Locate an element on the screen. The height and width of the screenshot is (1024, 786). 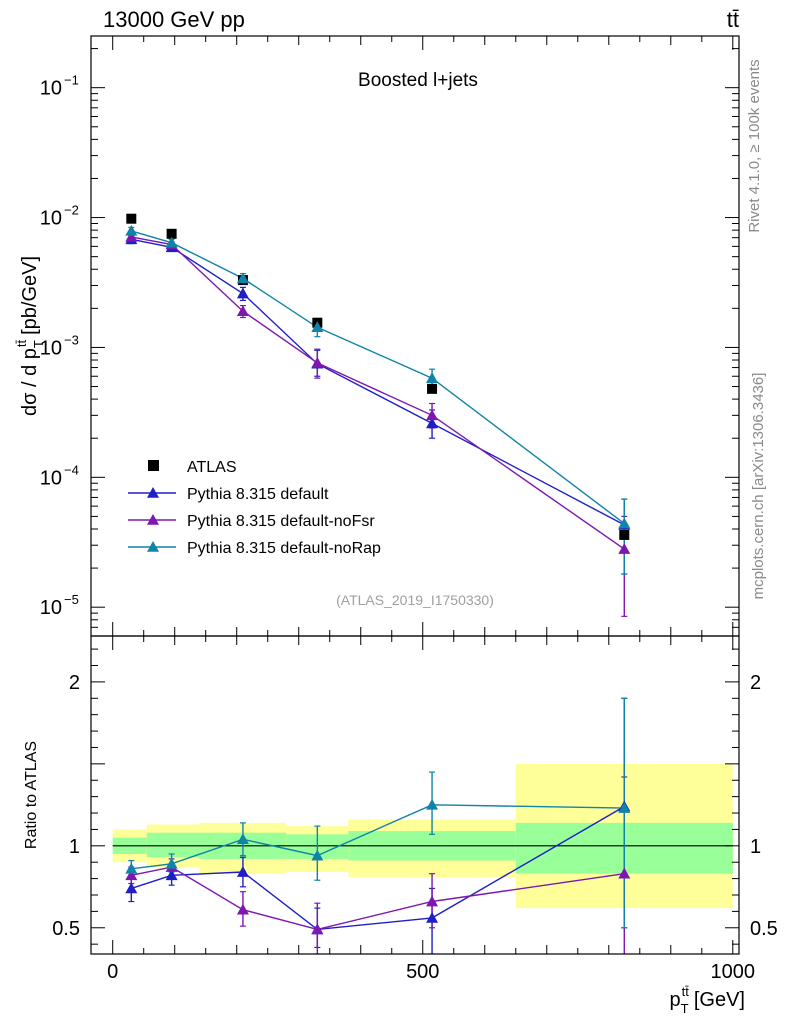
ratio-y-tick-label-right: 0.5 is located at coordinates (764, 929).